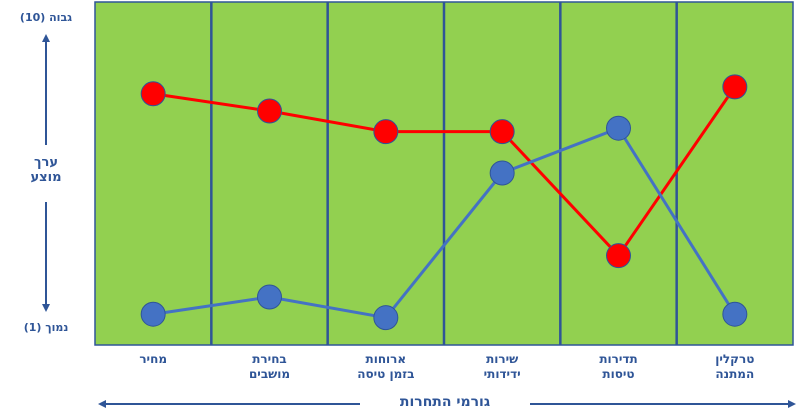 The width and height of the screenshot is (806, 420). What do you see at coordinates (618, 366) in the screenshot?
I see `x-tick-label: תדירות טיסות` at bounding box center [618, 366].